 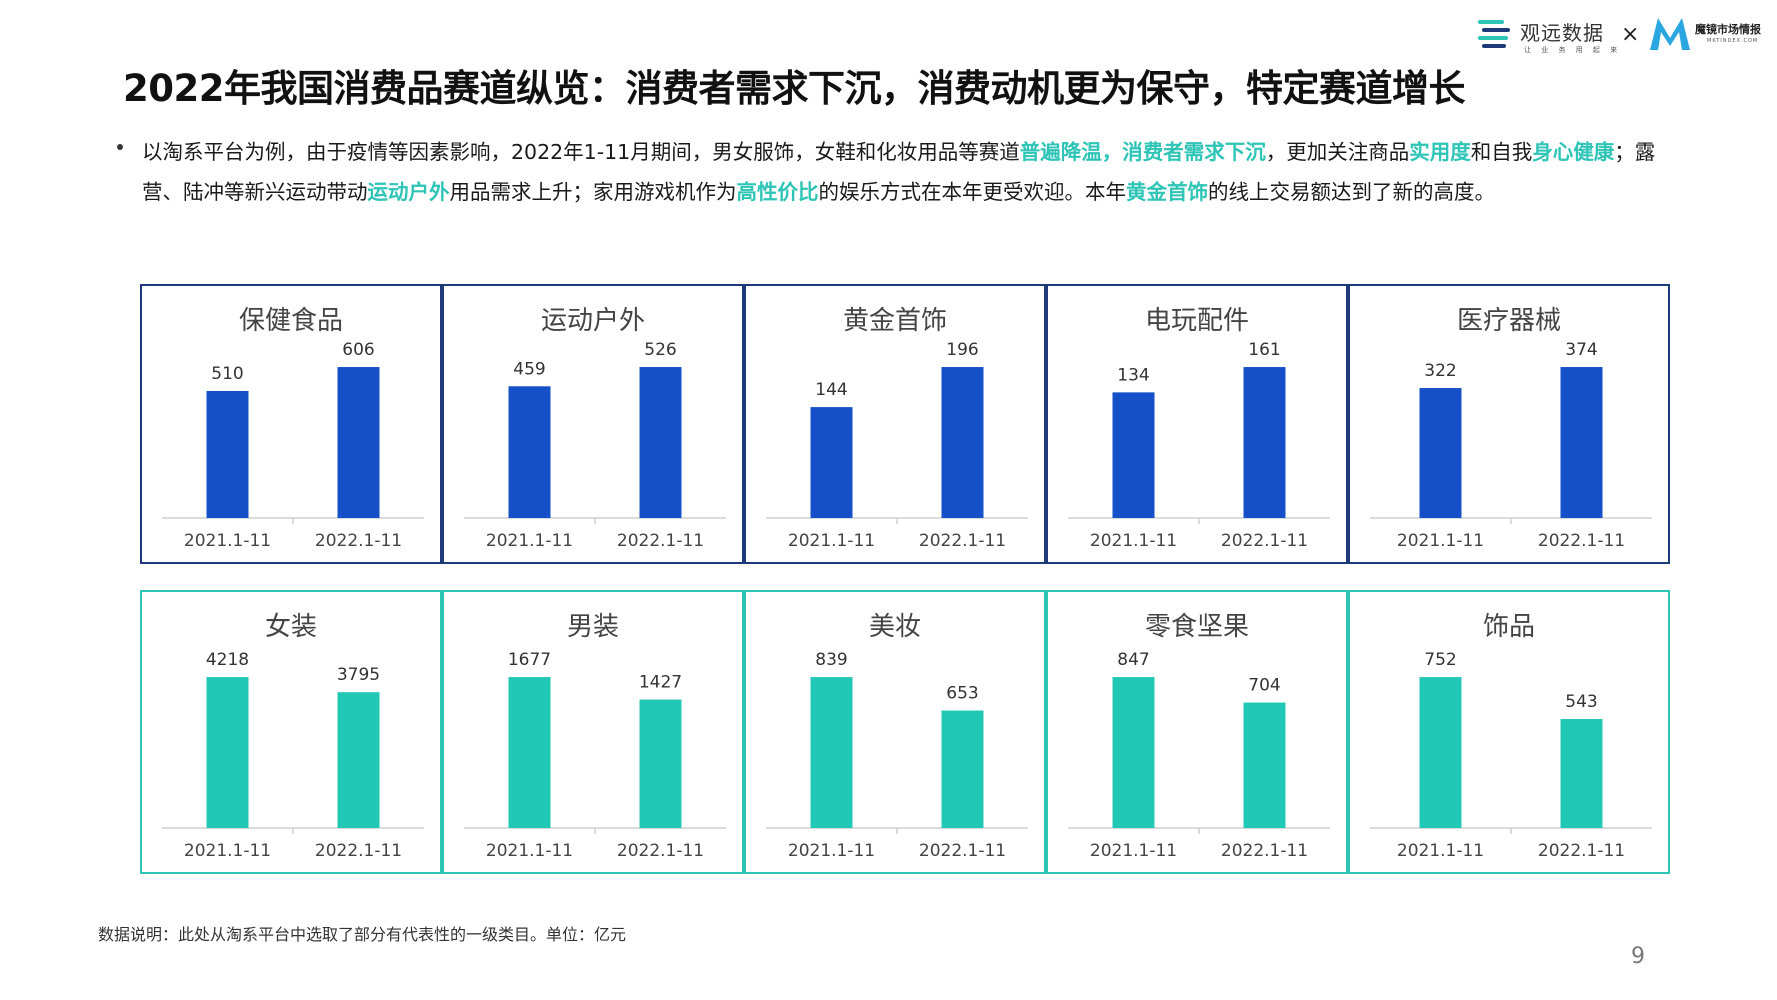 What do you see at coordinates (1196, 627) in the screenshot?
I see `chart-title: 零食坚果` at bounding box center [1196, 627].